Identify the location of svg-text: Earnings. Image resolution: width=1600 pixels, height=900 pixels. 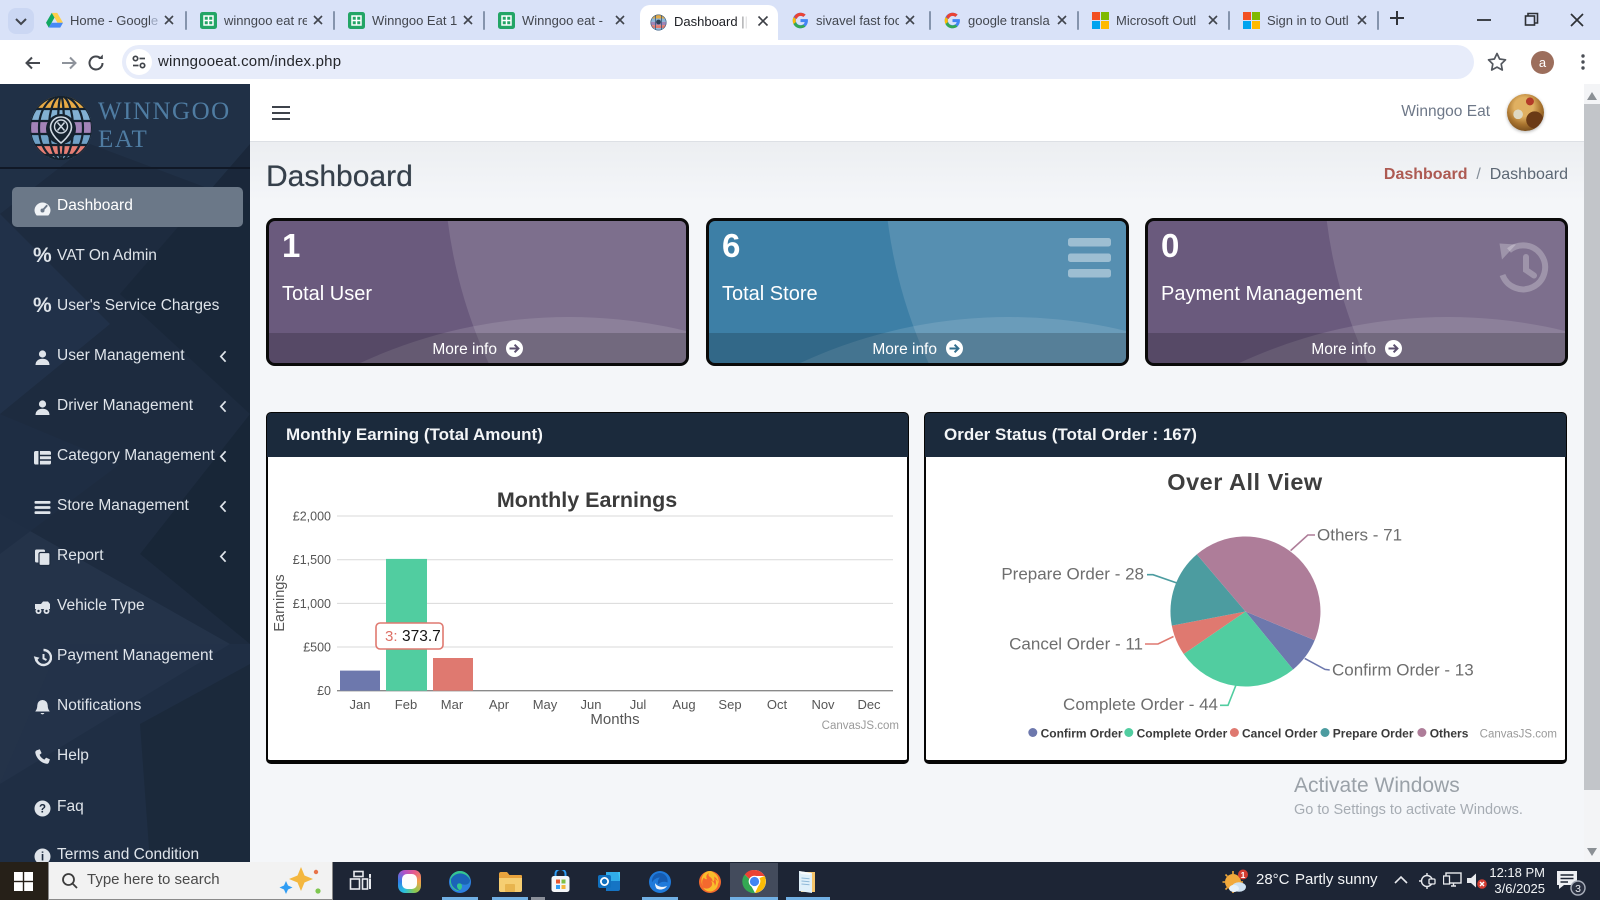
(280, 602).